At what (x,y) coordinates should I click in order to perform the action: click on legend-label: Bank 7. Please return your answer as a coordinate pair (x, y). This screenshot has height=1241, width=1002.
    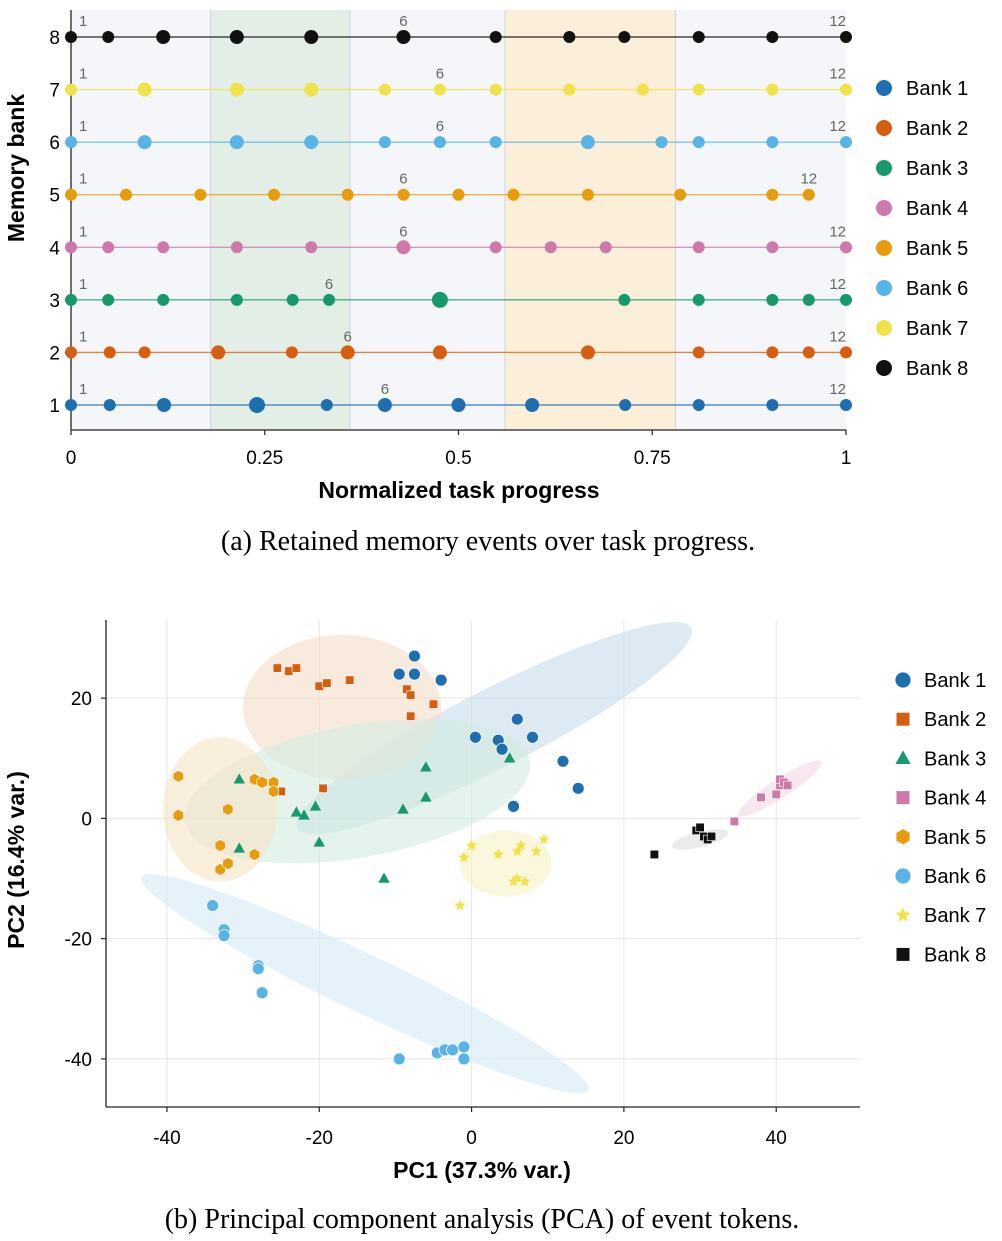
    Looking at the image, I should click on (955, 916).